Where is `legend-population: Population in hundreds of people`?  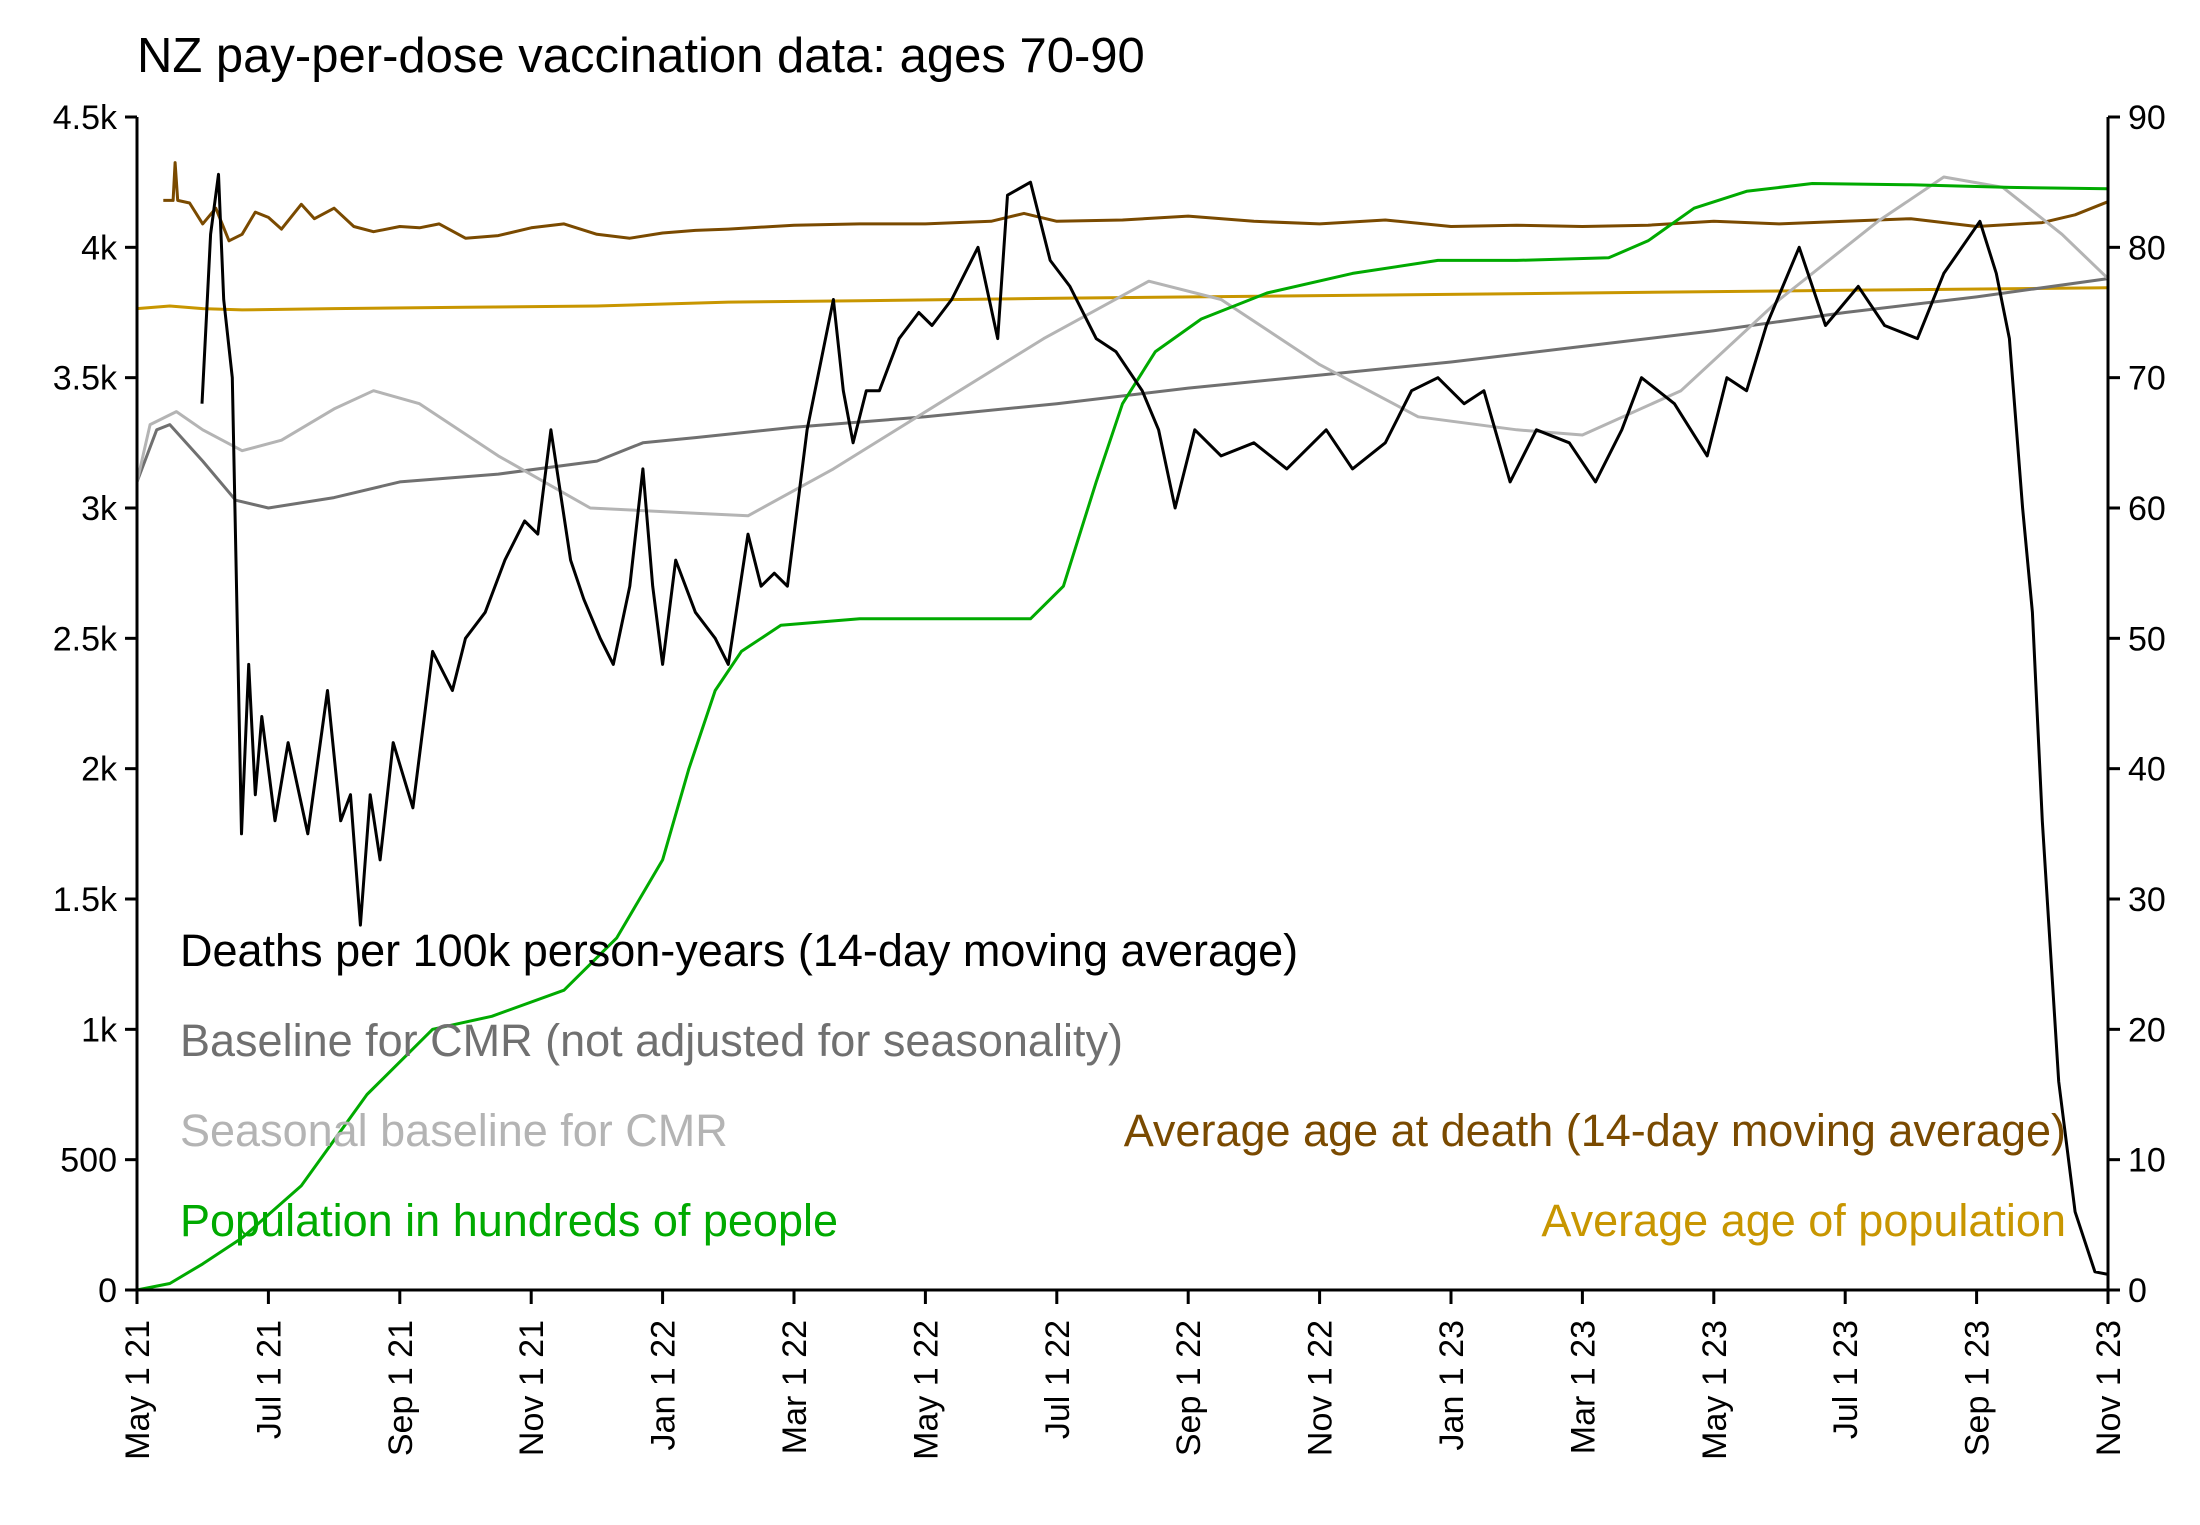 legend-population: Population in hundreds of people is located at coordinates (509, 1220).